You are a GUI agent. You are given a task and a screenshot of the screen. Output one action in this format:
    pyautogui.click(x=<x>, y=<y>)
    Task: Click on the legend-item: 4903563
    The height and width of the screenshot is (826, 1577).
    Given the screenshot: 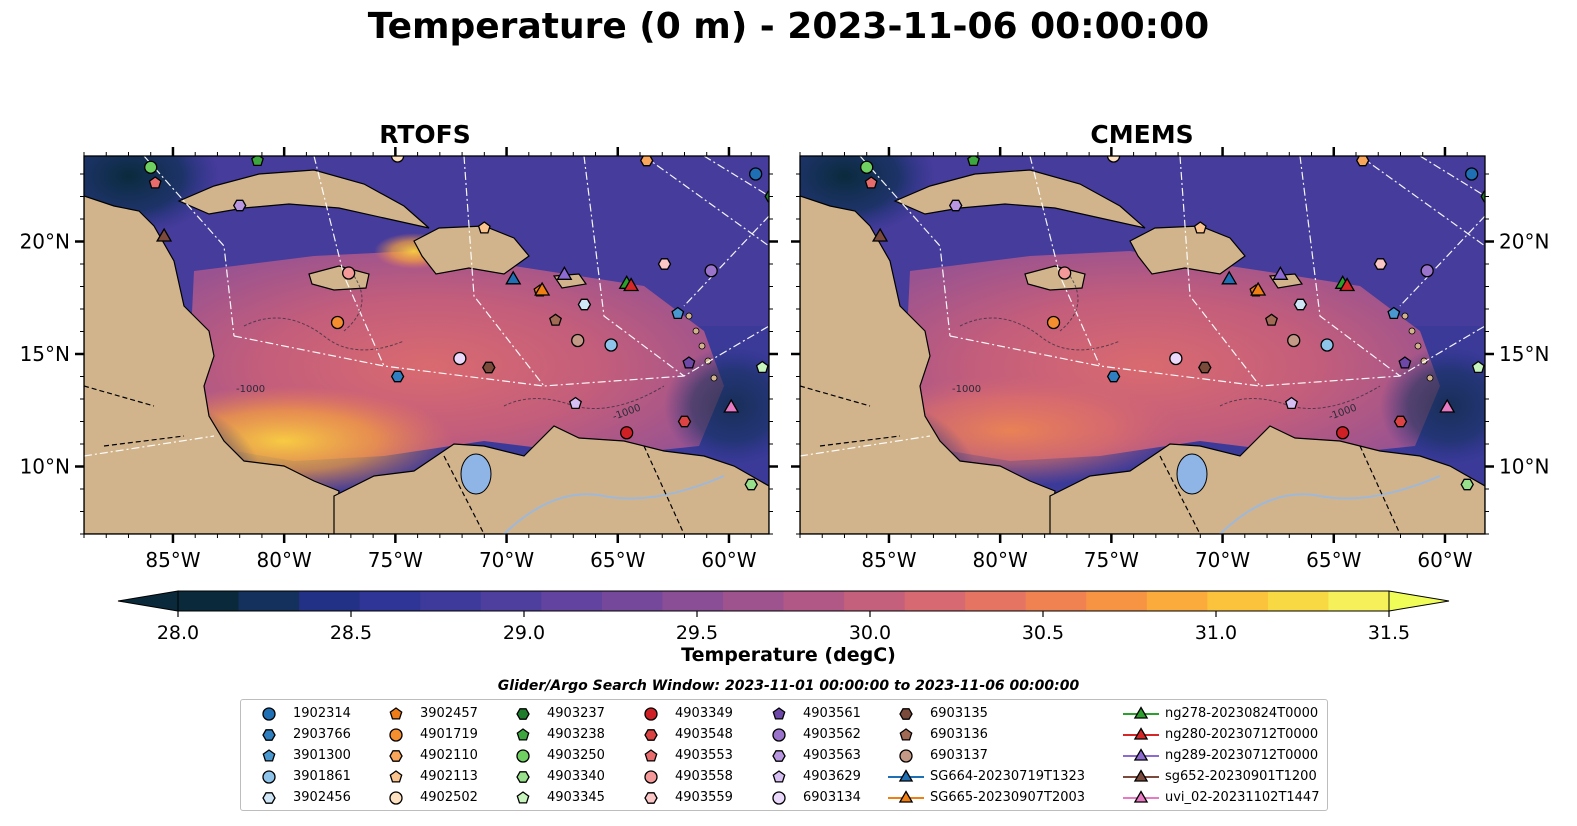 What is the action you would take?
    pyautogui.click(x=810, y=755)
    